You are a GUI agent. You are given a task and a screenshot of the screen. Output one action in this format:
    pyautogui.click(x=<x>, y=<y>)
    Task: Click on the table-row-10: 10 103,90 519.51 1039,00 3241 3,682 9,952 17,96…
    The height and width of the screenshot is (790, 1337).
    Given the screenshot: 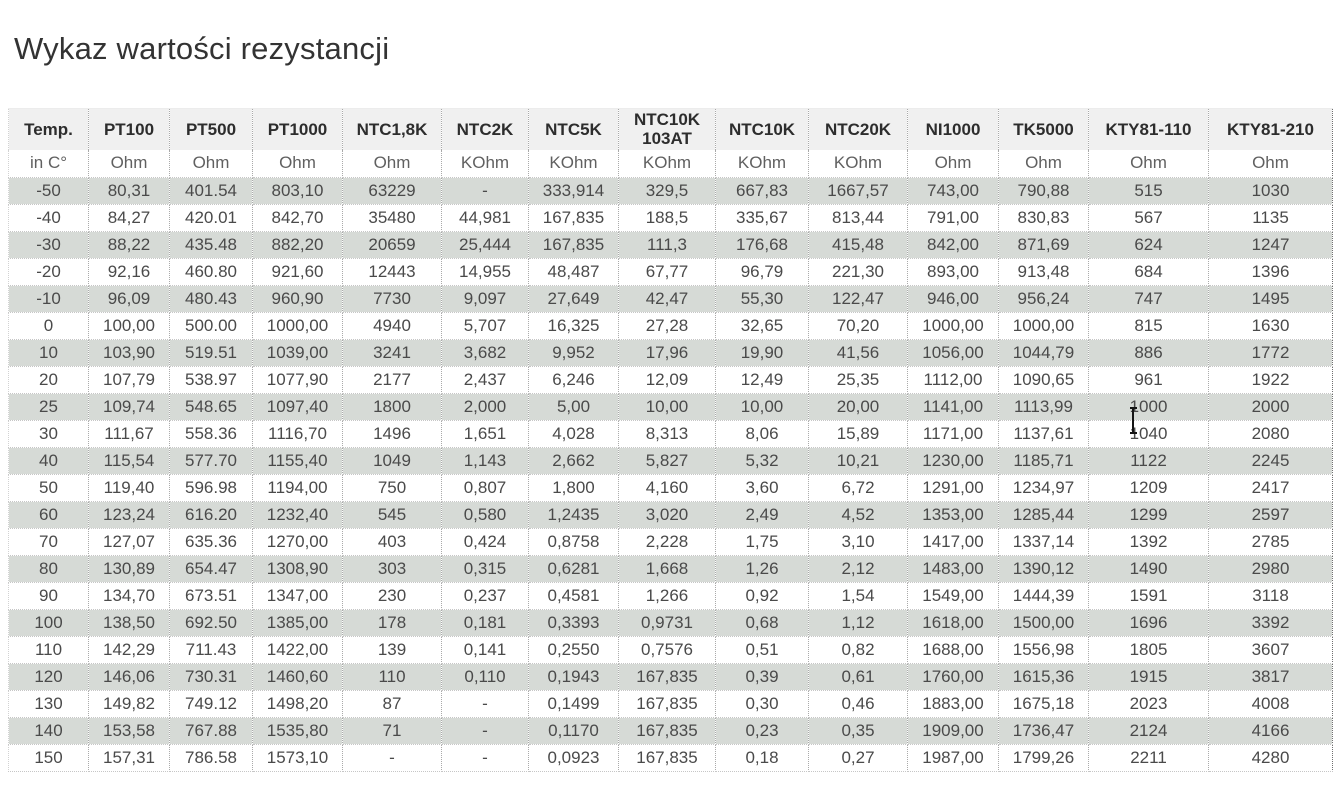 What is the action you would take?
    pyautogui.click(x=670, y=353)
    